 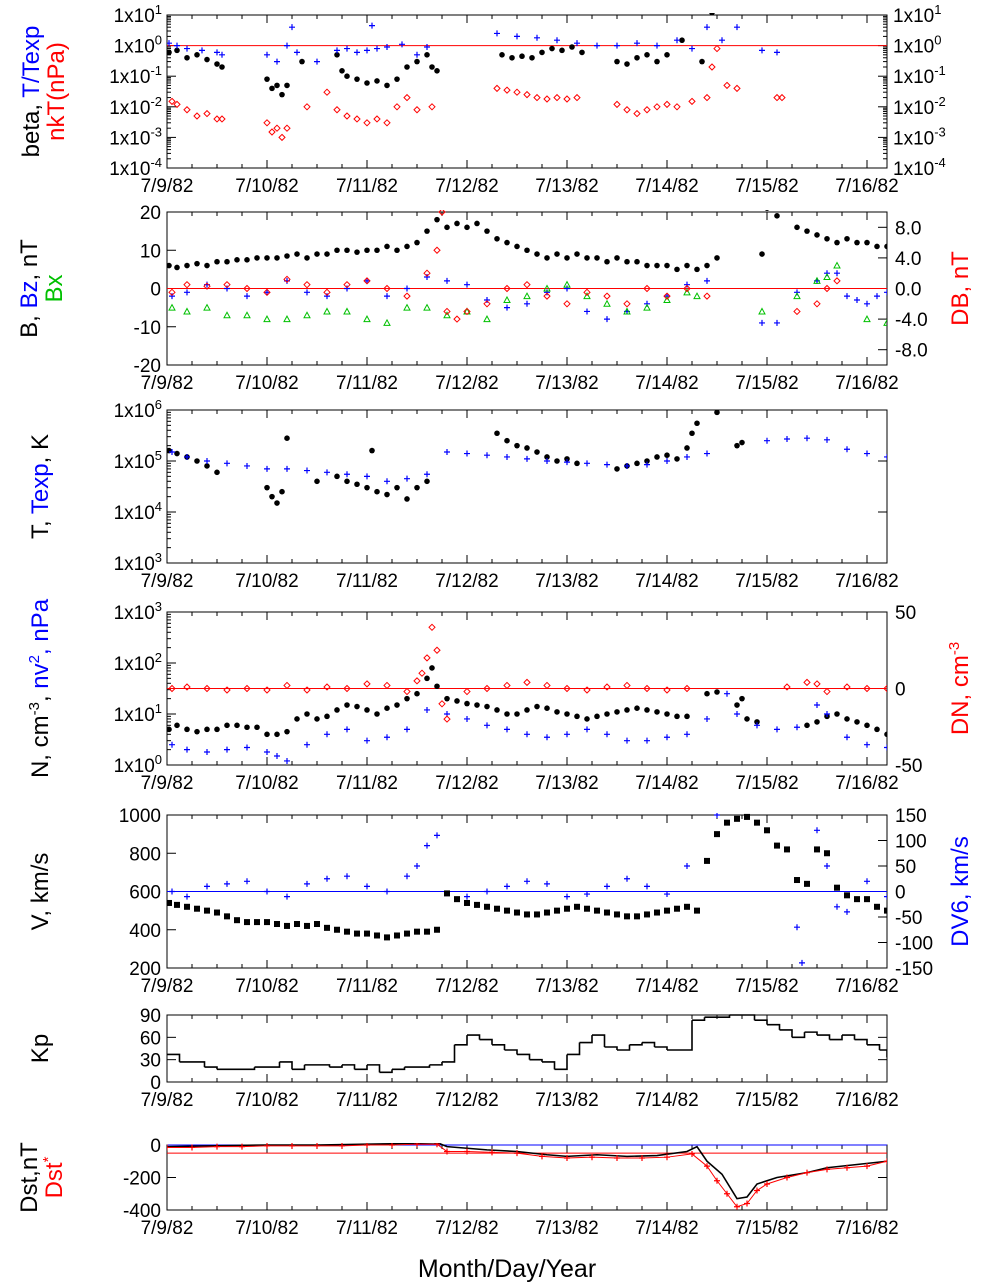 What do you see at coordinates (919, 167) in the screenshot?
I see `right-tick-label: 1x10⁻⁴` at bounding box center [919, 167].